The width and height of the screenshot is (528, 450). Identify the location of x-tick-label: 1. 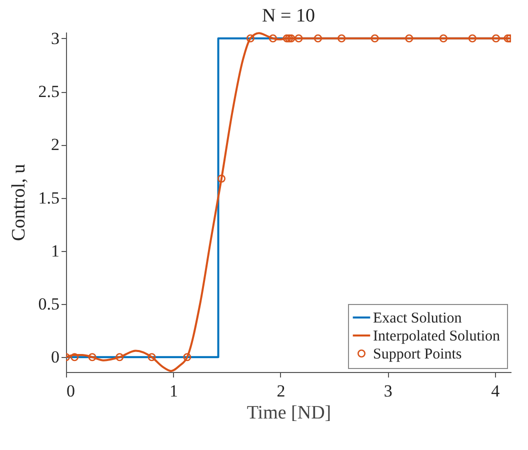
(173, 391).